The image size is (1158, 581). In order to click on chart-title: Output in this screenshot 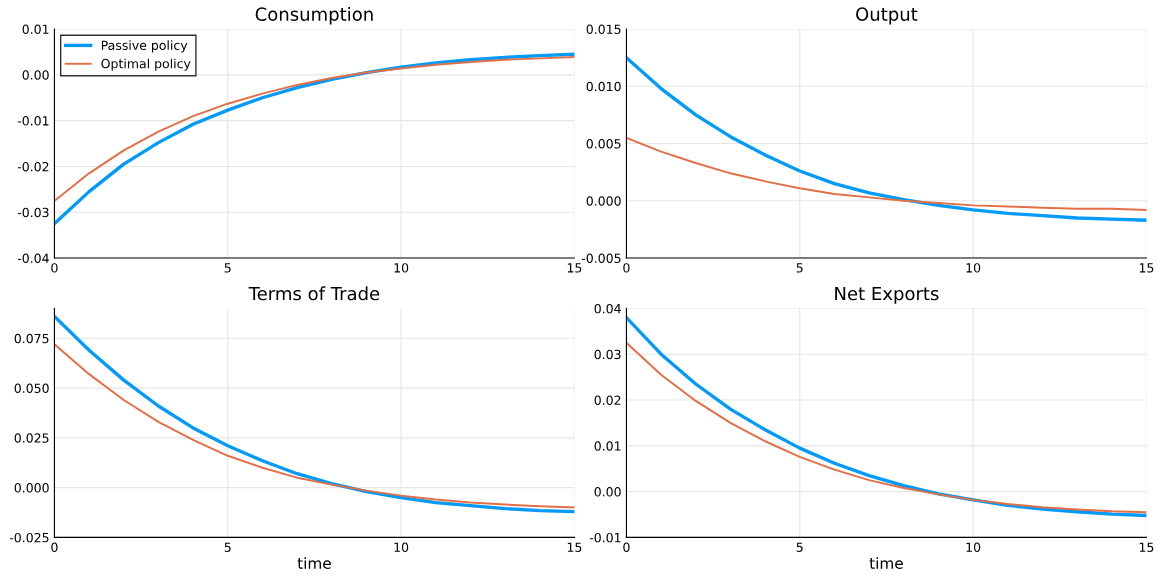, I will do `click(887, 16)`.